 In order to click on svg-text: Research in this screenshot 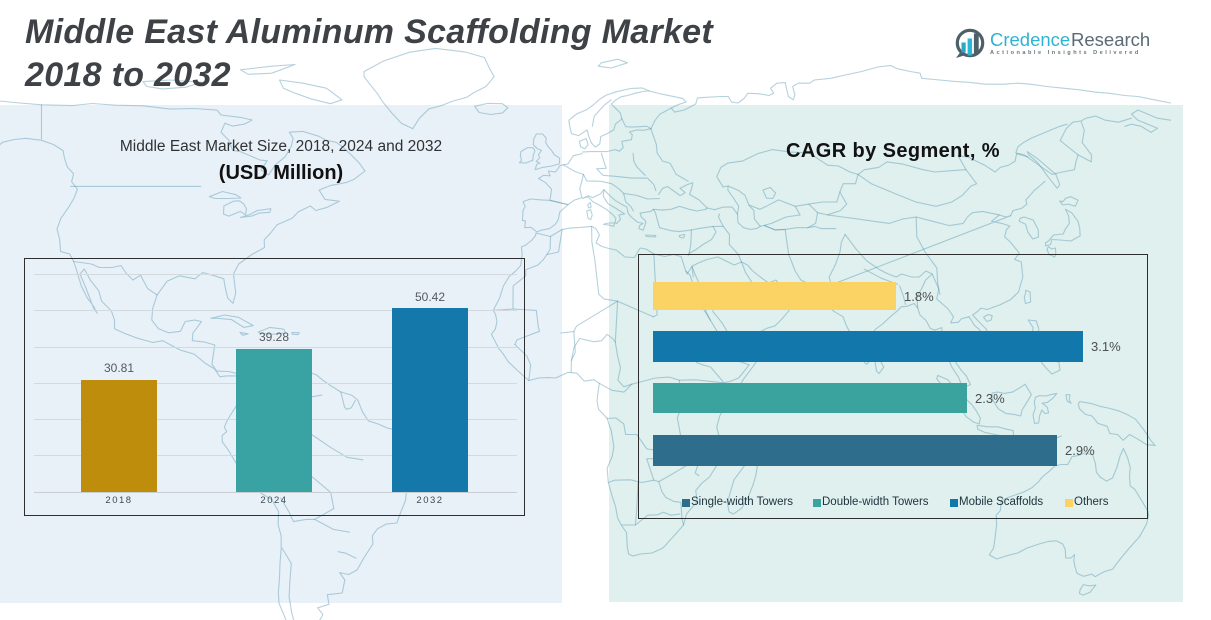, I will do `click(1110, 39)`.